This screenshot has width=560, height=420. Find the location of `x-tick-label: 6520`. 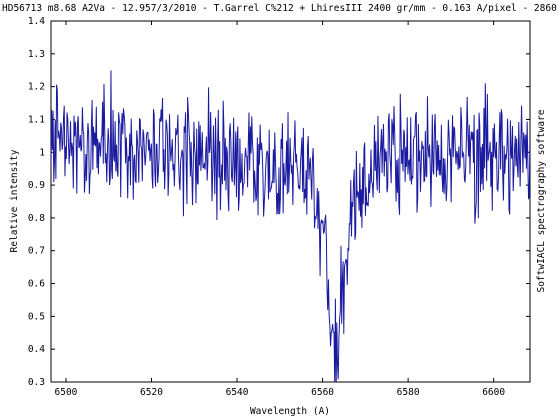

x-tick-label: 6520 is located at coordinates (151, 392).